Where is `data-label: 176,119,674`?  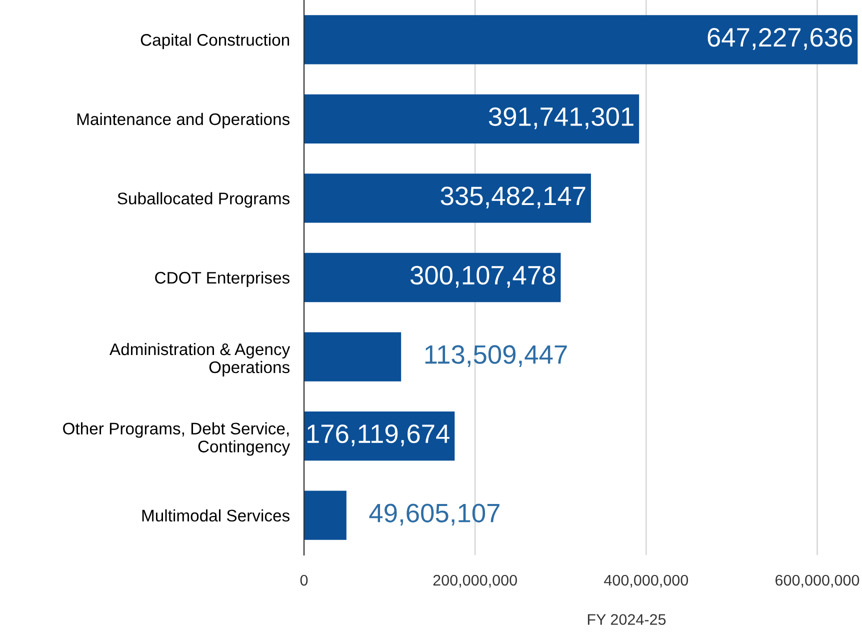 data-label: 176,119,674 is located at coordinates (378, 435).